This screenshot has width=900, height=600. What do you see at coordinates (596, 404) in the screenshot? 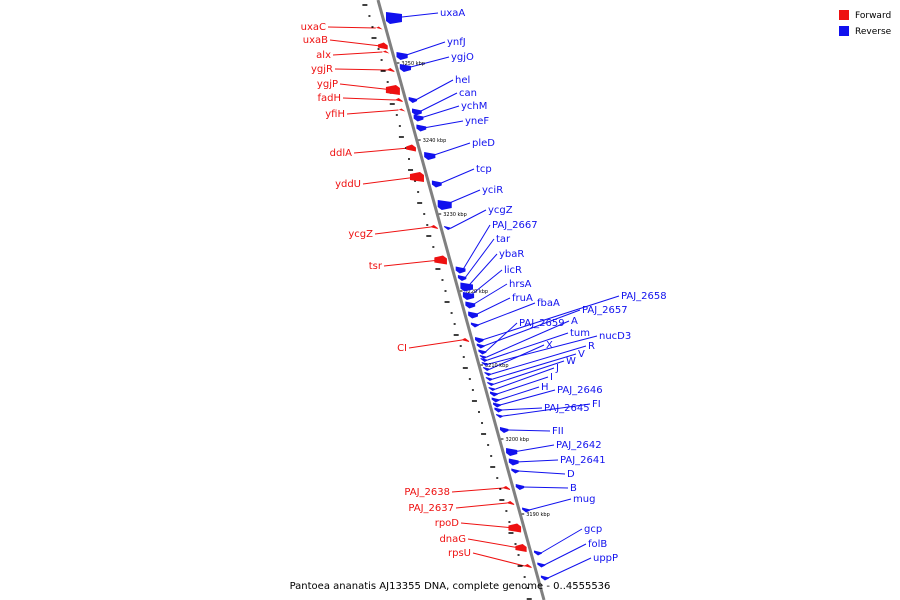
I see `reverse-gene-label: FI` at bounding box center [596, 404].